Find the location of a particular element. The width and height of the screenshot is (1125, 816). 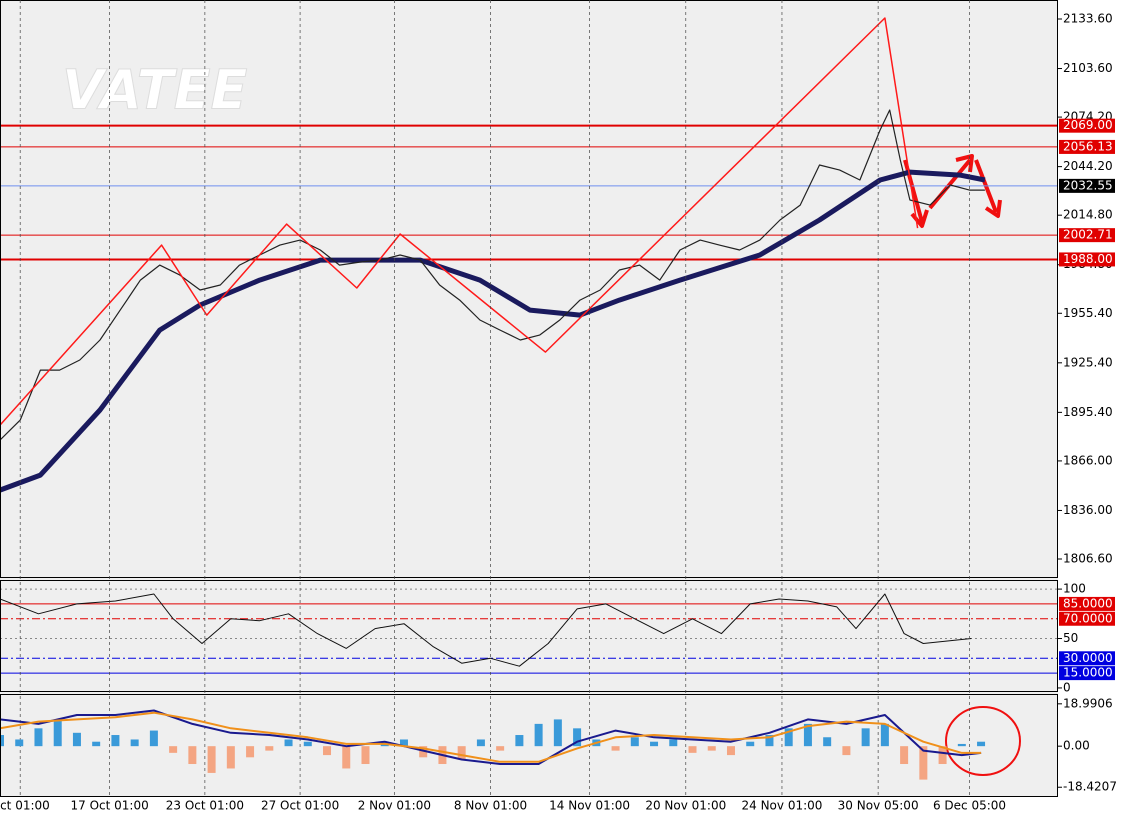

watermark: VATEE is located at coordinates (154, 90).